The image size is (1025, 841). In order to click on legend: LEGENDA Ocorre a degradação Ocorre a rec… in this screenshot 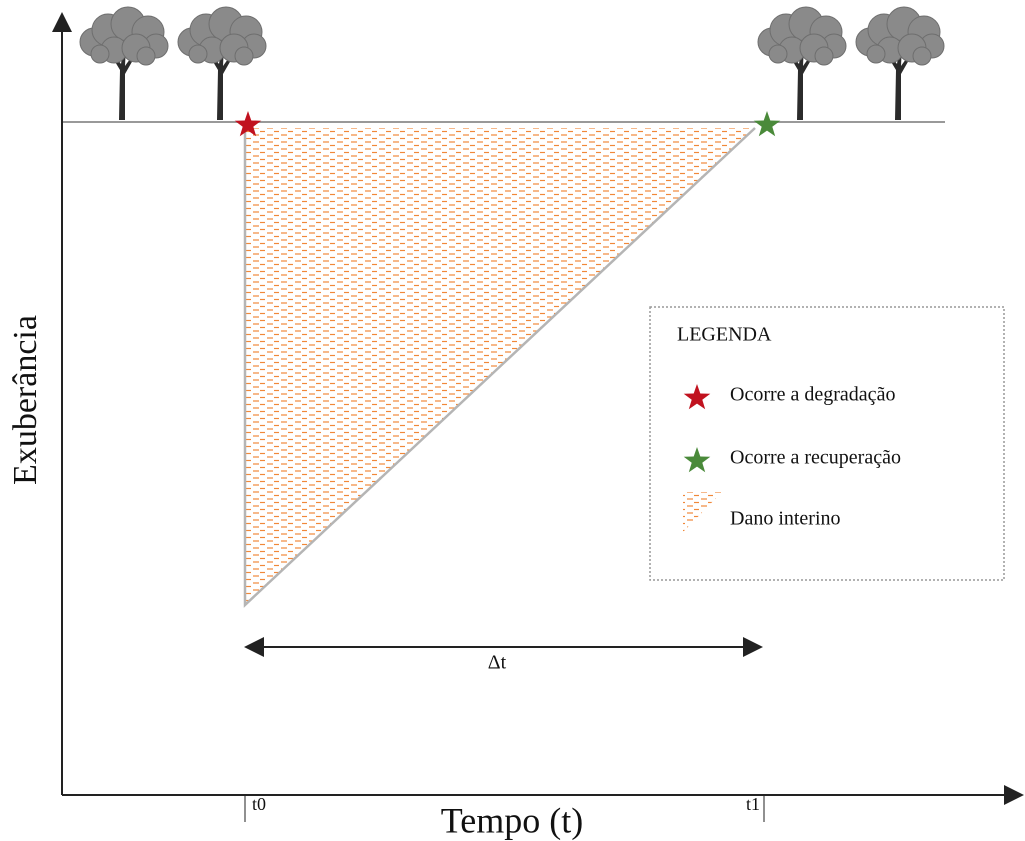, I will do `click(827, 443)`.